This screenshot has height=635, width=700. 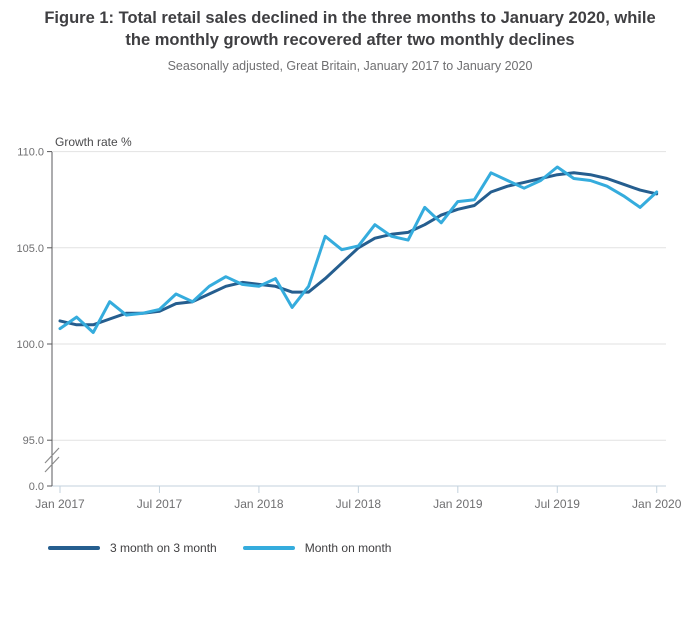 I want to click on legend-item-month-on-month: Month on month, so click(x=317, y=548).